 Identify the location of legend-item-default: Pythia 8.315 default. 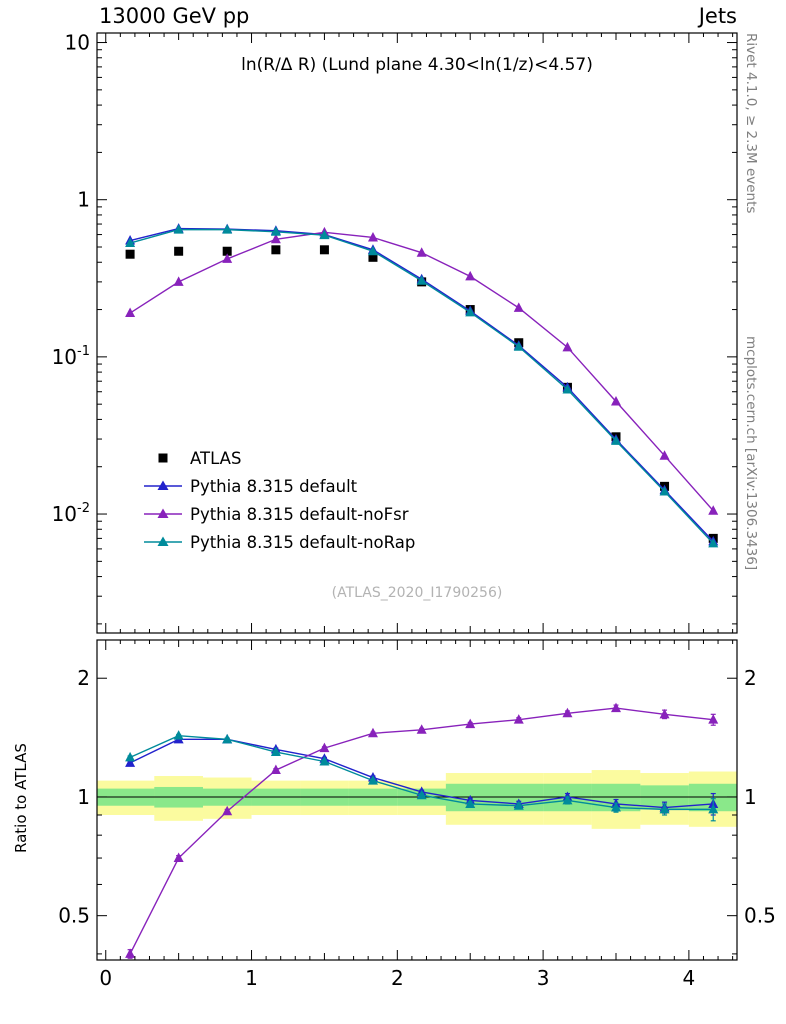
(277, 486).